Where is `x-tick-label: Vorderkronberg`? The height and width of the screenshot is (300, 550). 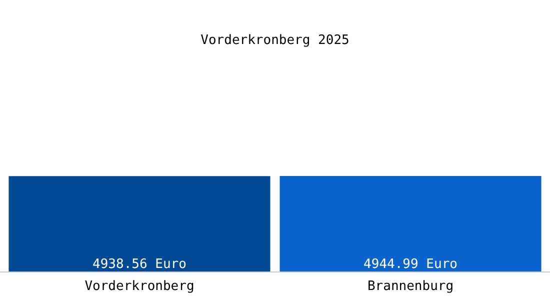
x-tick-label: Vorderkronberg is located at coordinates (139, 286).